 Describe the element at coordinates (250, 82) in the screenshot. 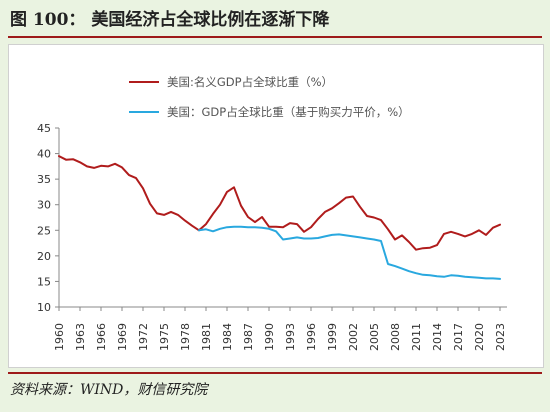

I see `legend-label-1: 美国:名义GDP占全球比重（%）` at that location.